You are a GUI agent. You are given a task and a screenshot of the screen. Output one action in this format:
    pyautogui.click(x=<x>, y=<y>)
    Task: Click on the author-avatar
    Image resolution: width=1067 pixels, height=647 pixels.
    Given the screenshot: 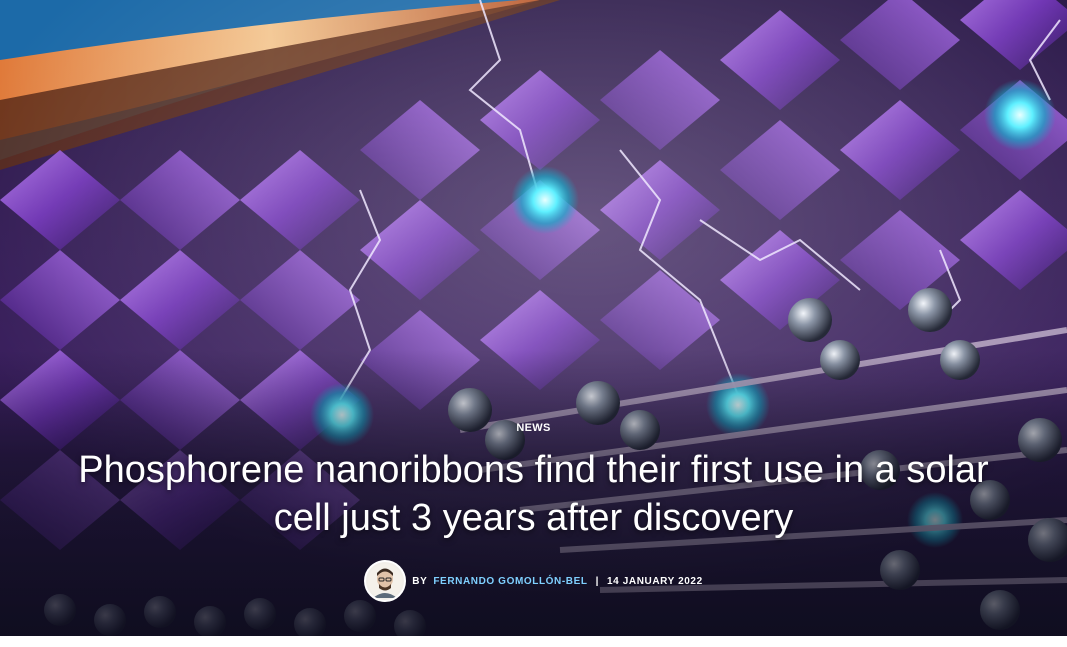 What is the action you would take?
    pyautogui.click(x=385, y=581)
    